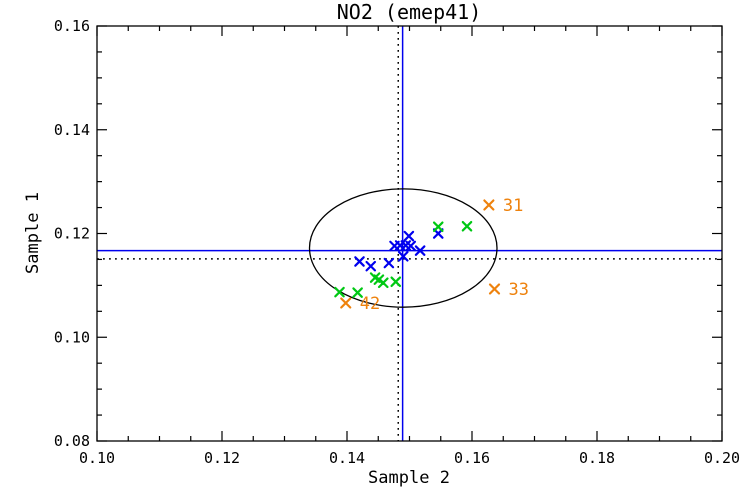 This screenshot has width=750, height=500. I want to click on station-number-label: 31, so click(513, 206).